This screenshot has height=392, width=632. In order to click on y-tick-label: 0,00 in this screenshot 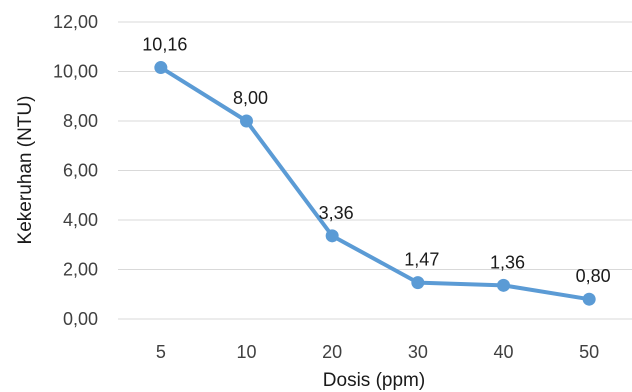, I will do `click(80, 319)`.